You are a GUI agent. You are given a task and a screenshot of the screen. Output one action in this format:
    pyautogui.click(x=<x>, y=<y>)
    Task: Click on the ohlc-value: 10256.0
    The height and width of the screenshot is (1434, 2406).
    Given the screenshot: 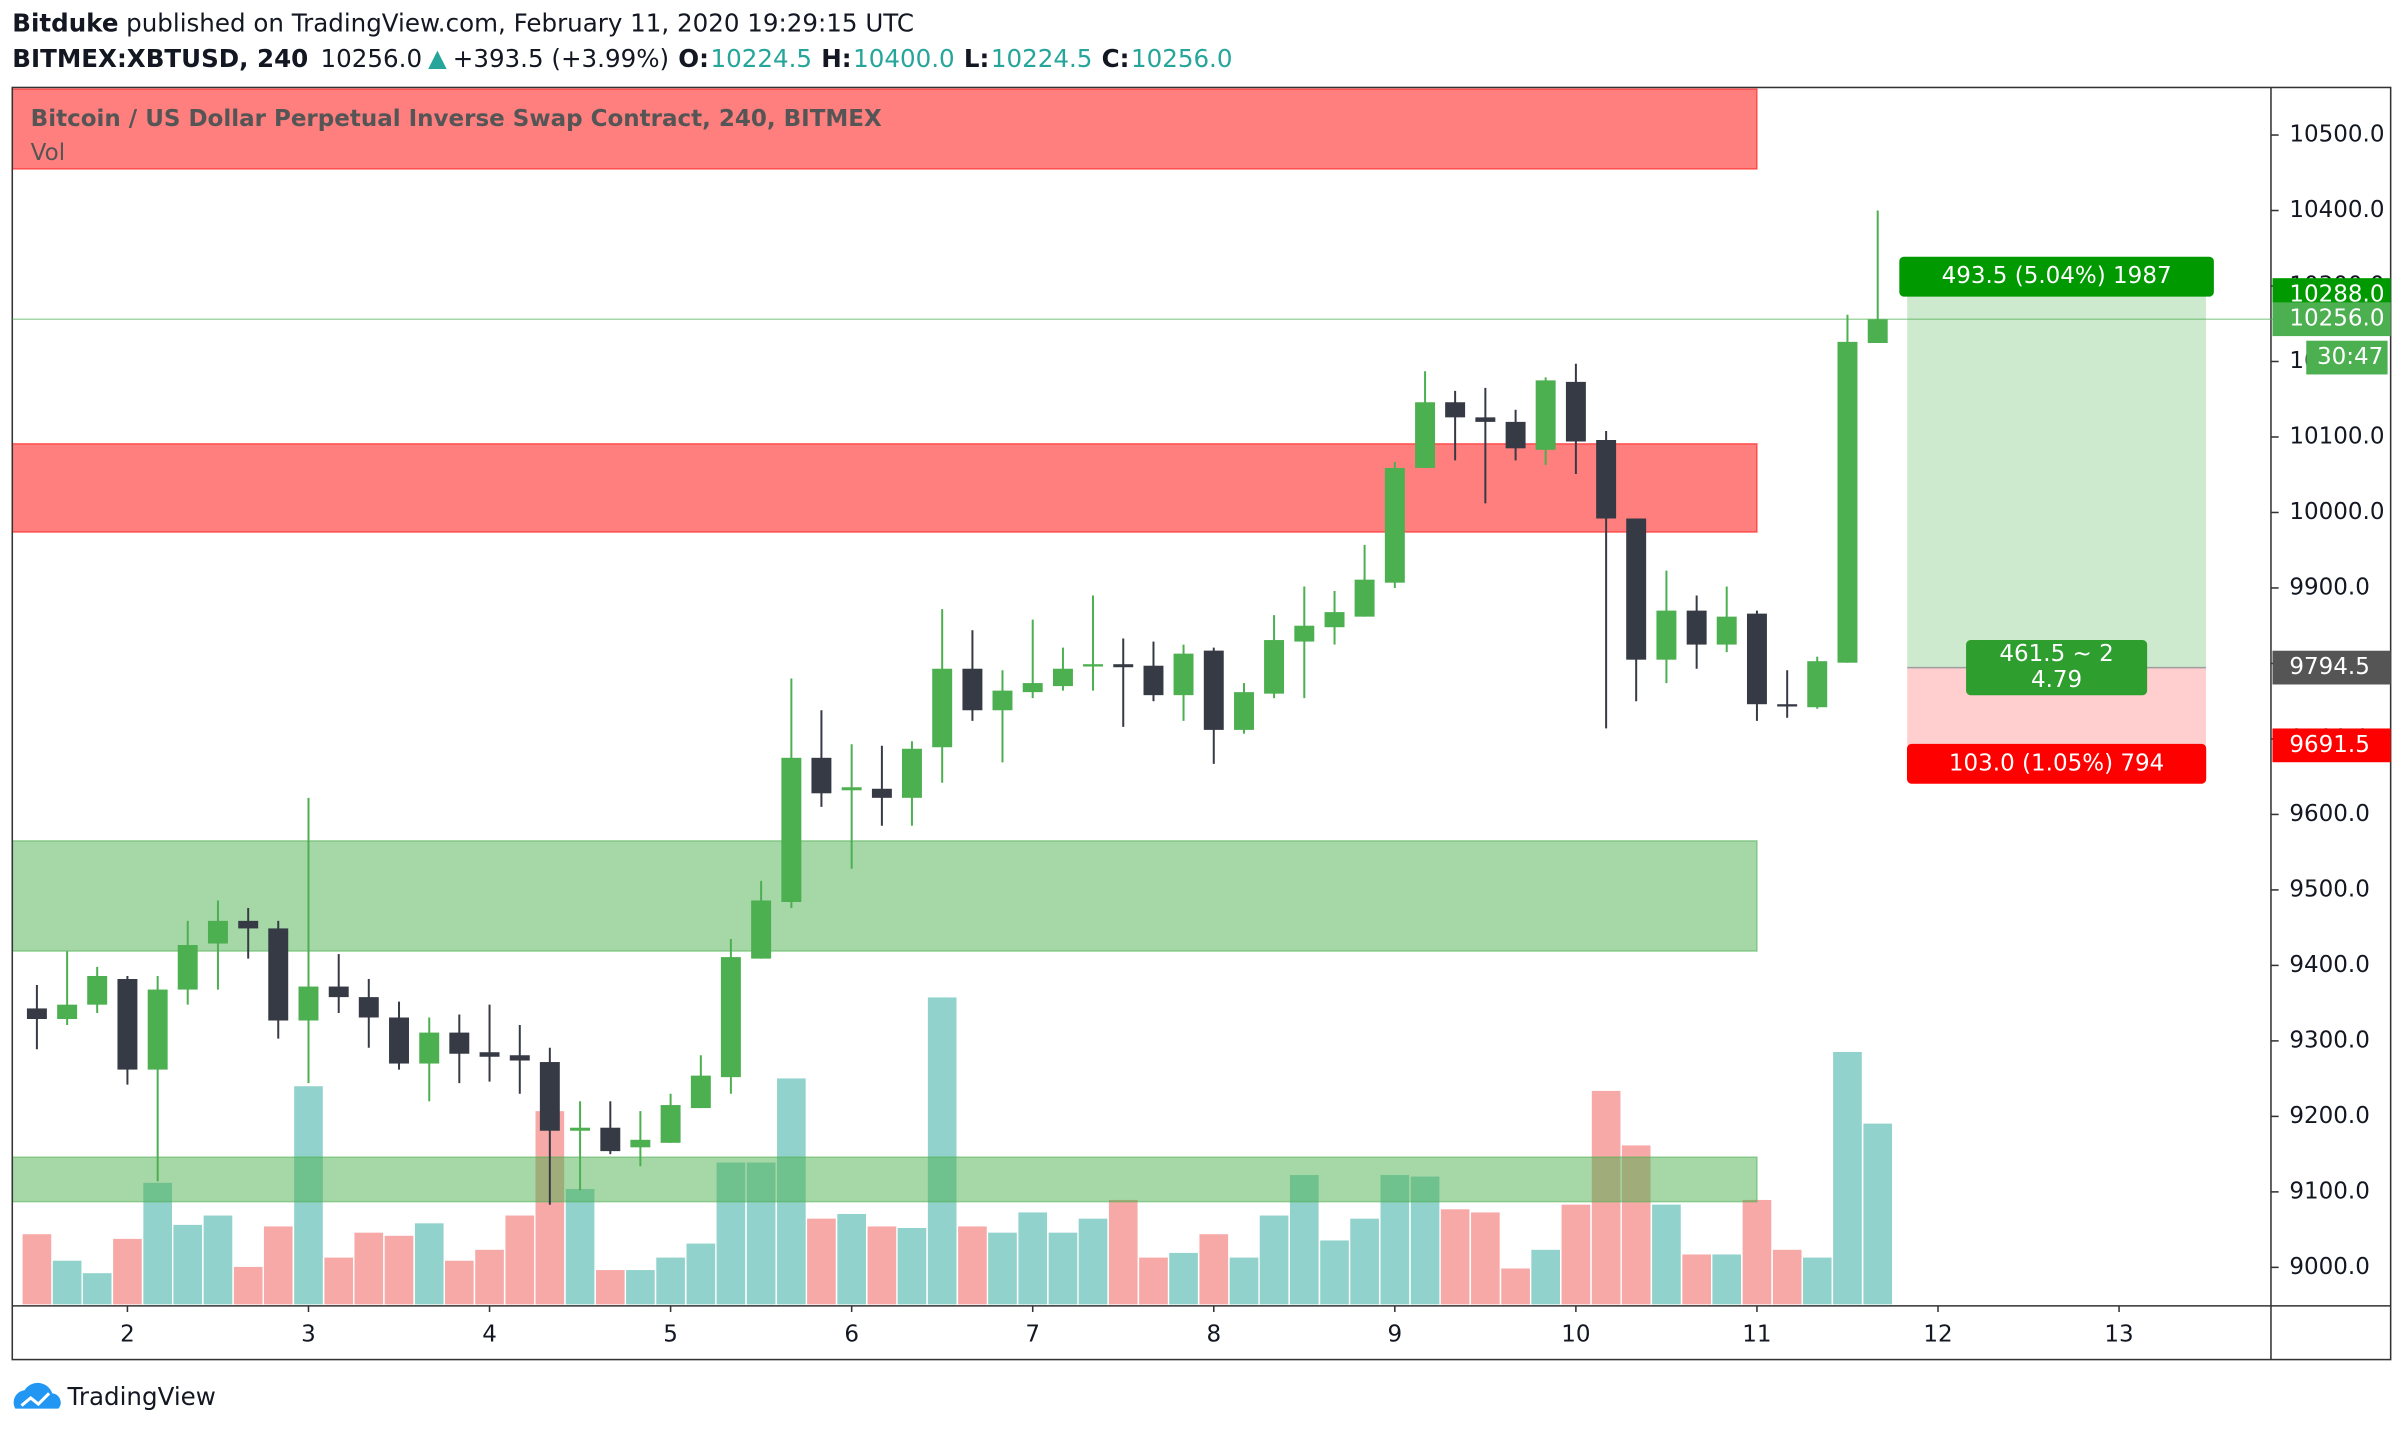 What is the action you would take?
    pyautogui.click(x=1182, y=58)
    